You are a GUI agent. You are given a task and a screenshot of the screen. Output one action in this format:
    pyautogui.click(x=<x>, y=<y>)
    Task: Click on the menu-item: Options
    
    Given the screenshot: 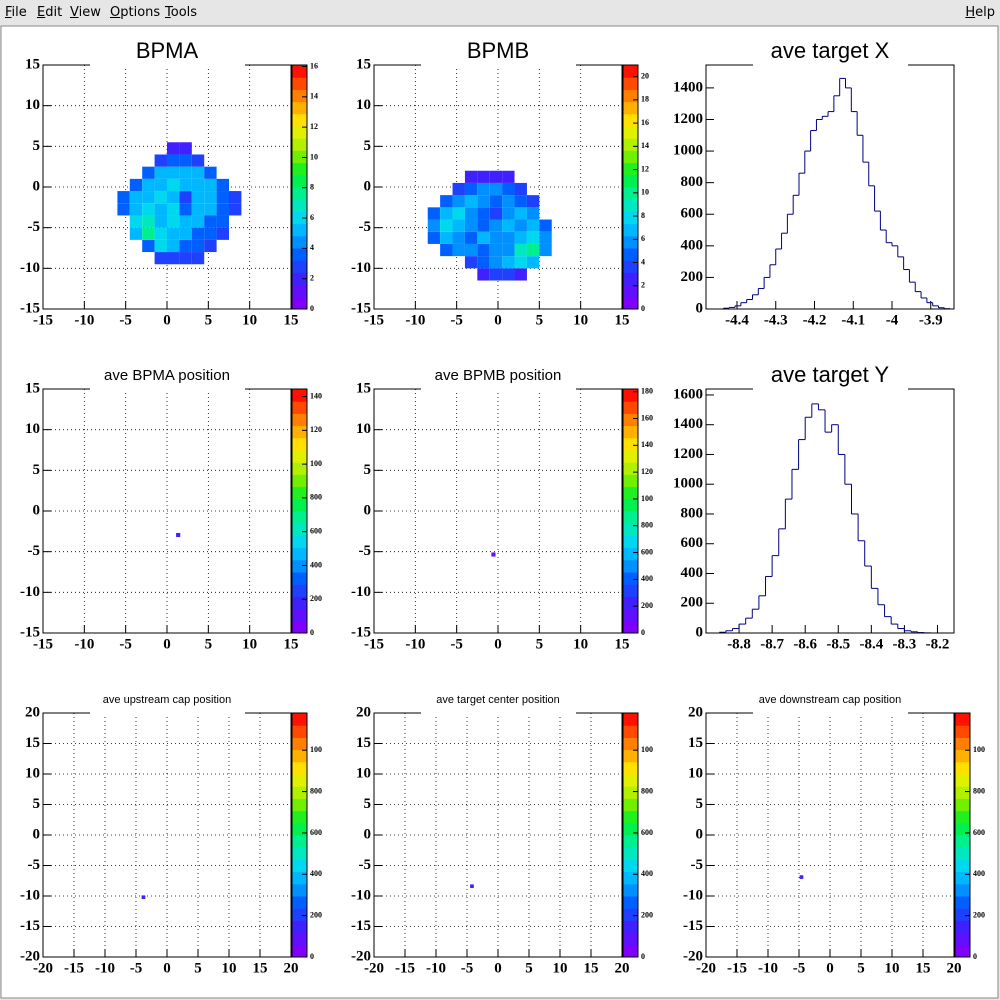 What is the action you would take?
    pyautogui.click(x=135, y=12)
    